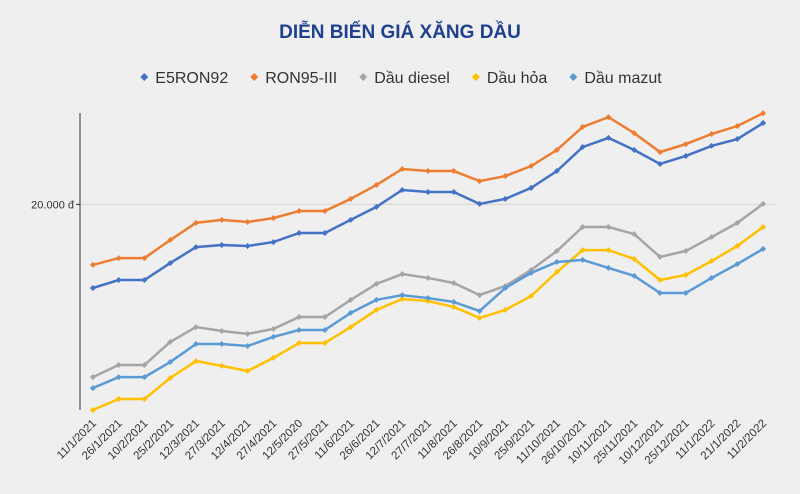 The width and height of the screenshot is (800, 494). I want to click on legend-label: Dầu mazut, so click(623, 78).